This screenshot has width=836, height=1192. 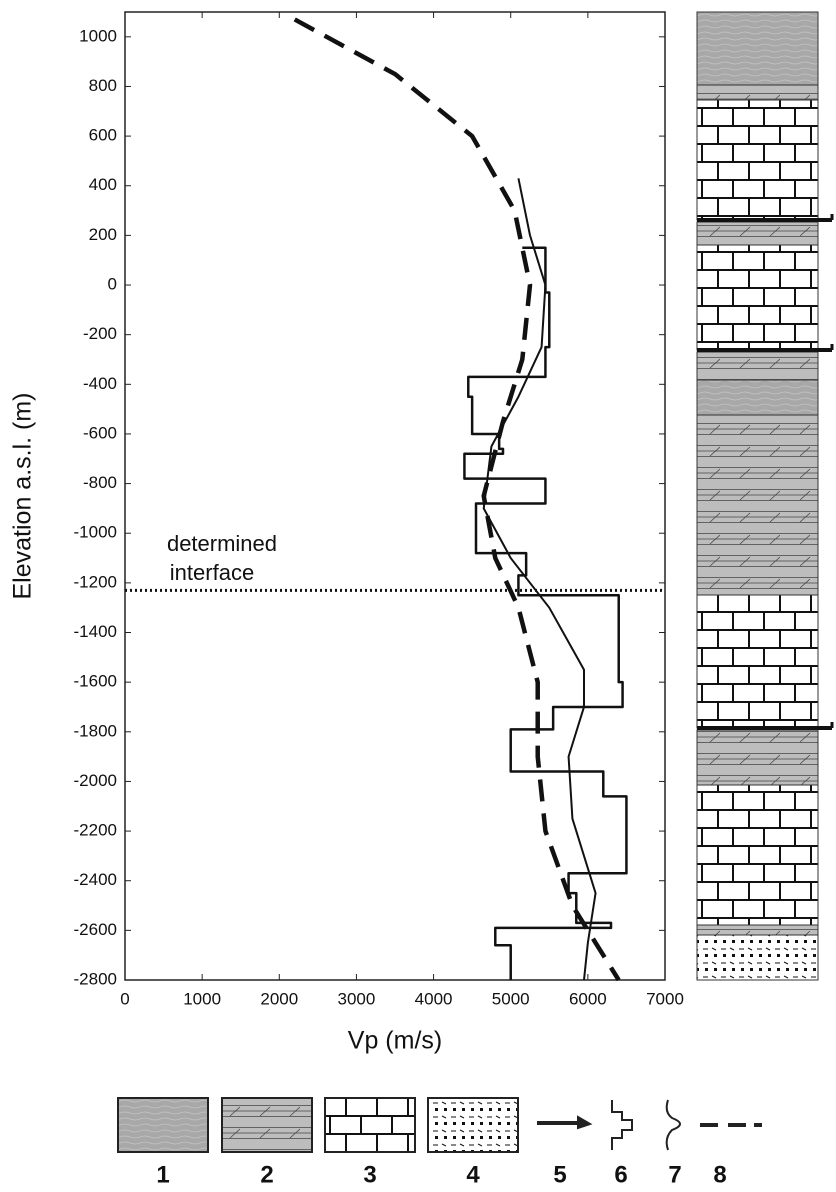 What do you see at coordinates (95, 830) in the screenshot?
I see `y-tick-label: -2200` at bounding box center [95, 830].